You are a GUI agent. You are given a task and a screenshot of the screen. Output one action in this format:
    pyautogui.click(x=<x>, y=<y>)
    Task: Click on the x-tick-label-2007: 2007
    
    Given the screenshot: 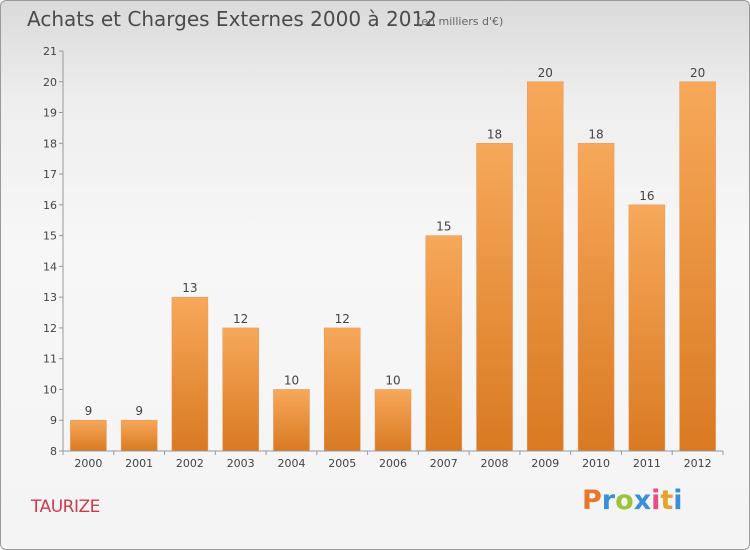 What is the action you would take?
    pyautogui.click(x=444, y=463)
    